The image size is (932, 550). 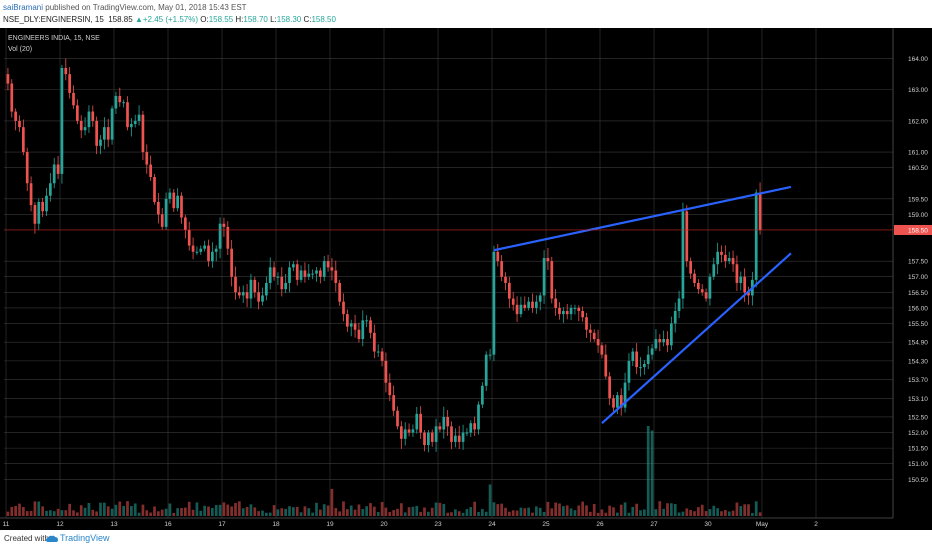 What do you see at coordinates (78, 538) in the screenshot?
I see `tradingview-logo: TradingView` at bounding box center [78, 538].